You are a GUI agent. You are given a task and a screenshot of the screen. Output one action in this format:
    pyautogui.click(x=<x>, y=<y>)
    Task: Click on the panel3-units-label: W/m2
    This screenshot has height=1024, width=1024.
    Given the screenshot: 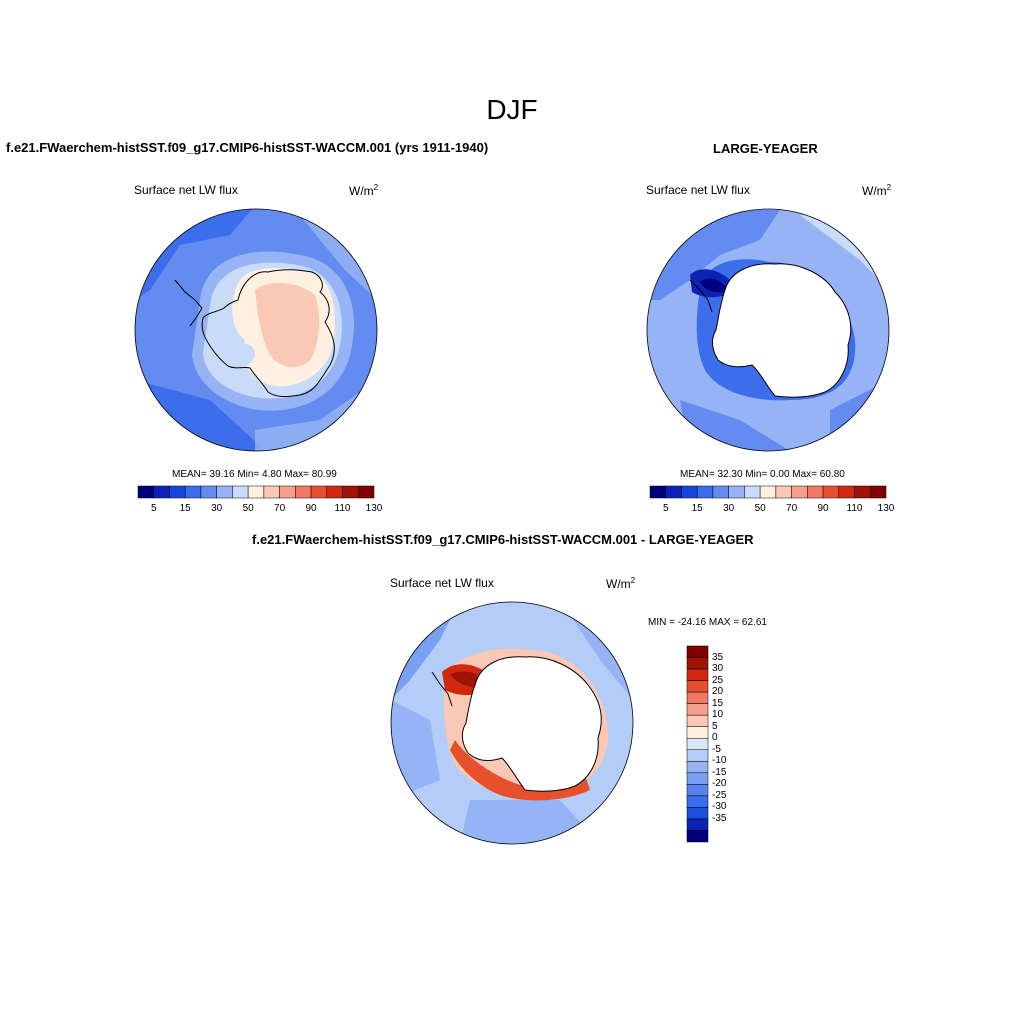 What is the action you would take?
    pyautogui.click(x=621, y=583)
    